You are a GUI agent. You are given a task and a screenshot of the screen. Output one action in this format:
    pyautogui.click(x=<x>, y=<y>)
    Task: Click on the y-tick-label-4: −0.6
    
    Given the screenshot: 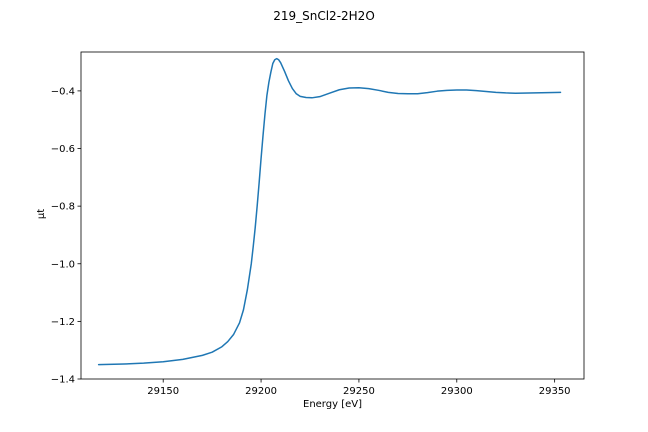 What is the action you would take?
    pyautogui.click(x=63, y=149)
    